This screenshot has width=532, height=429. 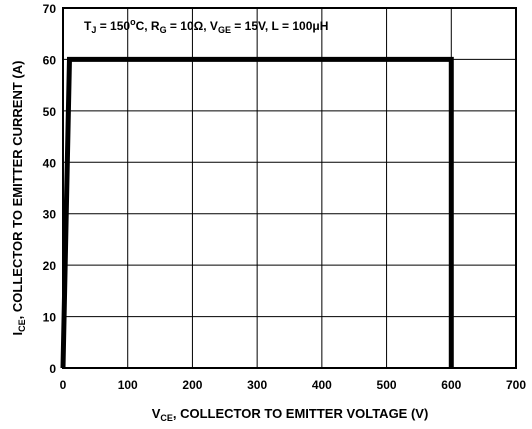 What do you see at coordinates (255, 26) in the screenshot?
I see `annotation-vge-value: 15V` at bounding box center [255, 26].